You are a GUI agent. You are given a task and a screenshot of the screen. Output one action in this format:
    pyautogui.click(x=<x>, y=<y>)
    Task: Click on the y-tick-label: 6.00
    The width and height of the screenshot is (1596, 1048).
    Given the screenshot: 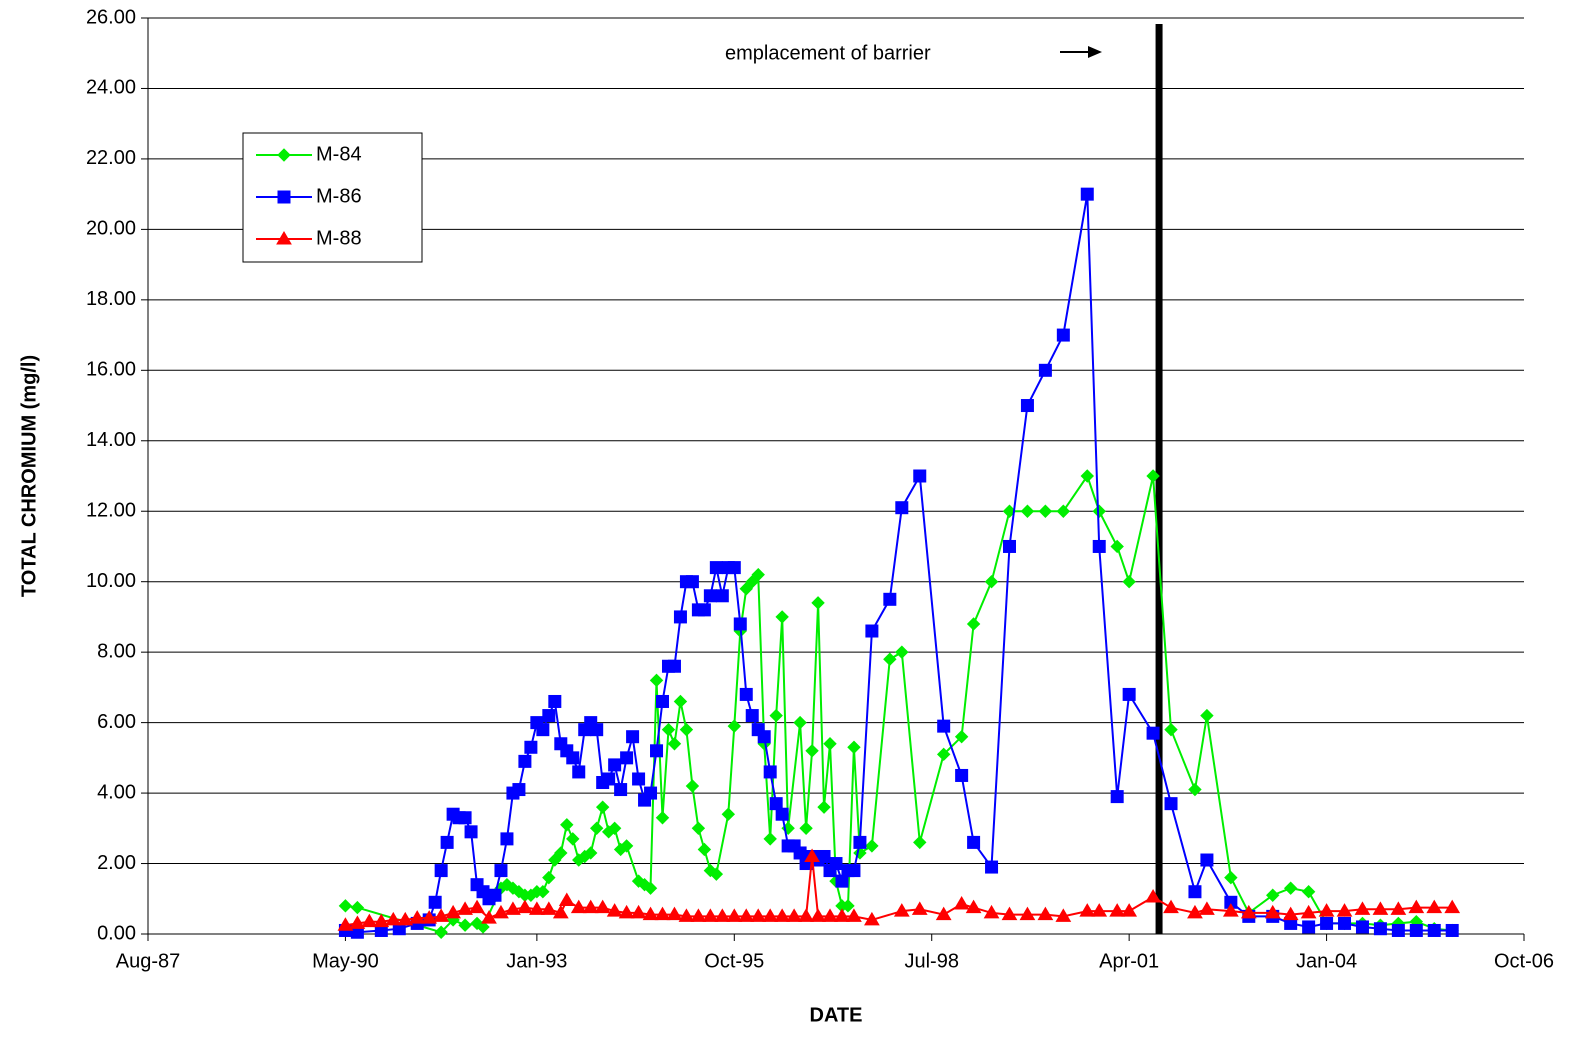 What is the action you would take?
    pyautogui.click(x=116, y=722)
    